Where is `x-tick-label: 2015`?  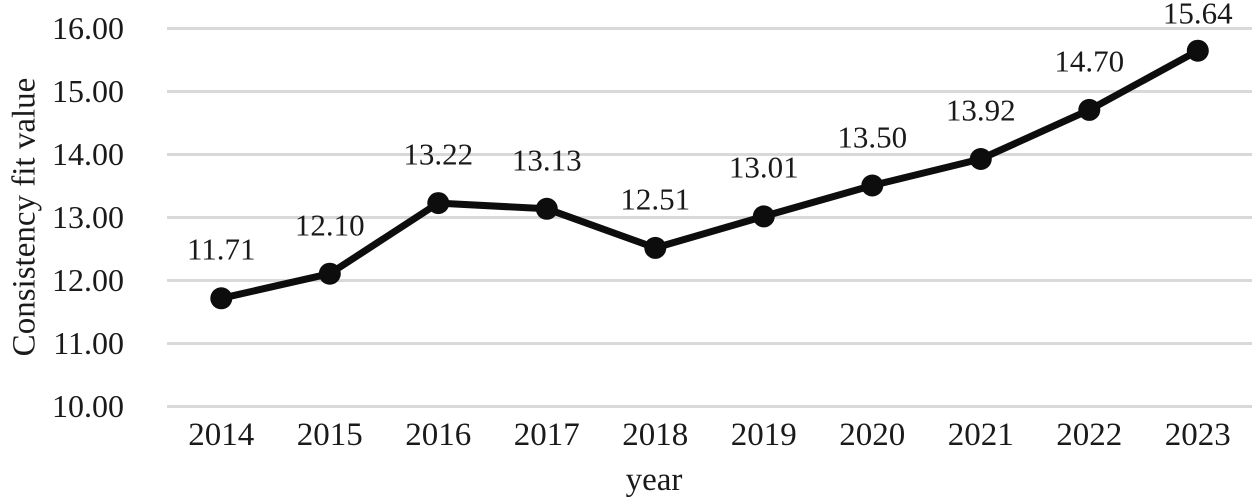 x-tick-label: 2015 is located at coordinates (329, 435).